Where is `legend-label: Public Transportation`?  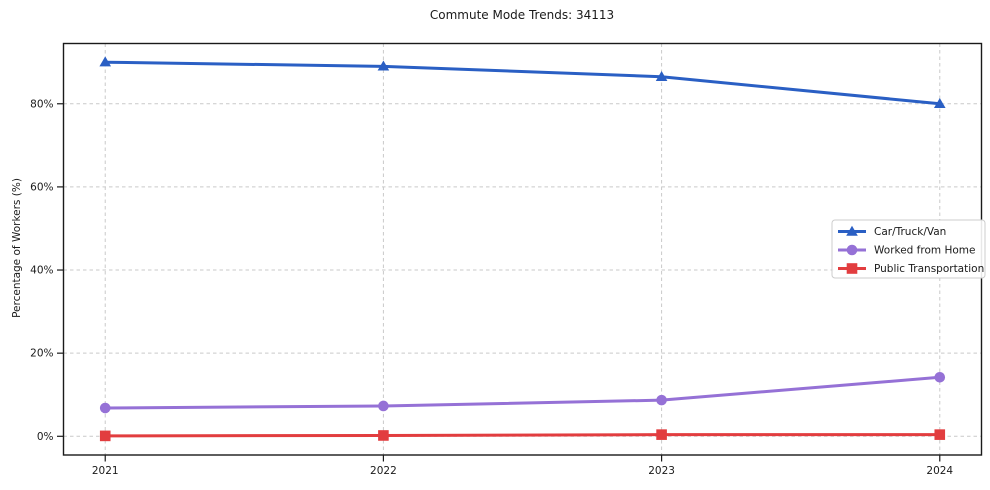 legend-label: Public Transportation is located at coordinates (929, 269).